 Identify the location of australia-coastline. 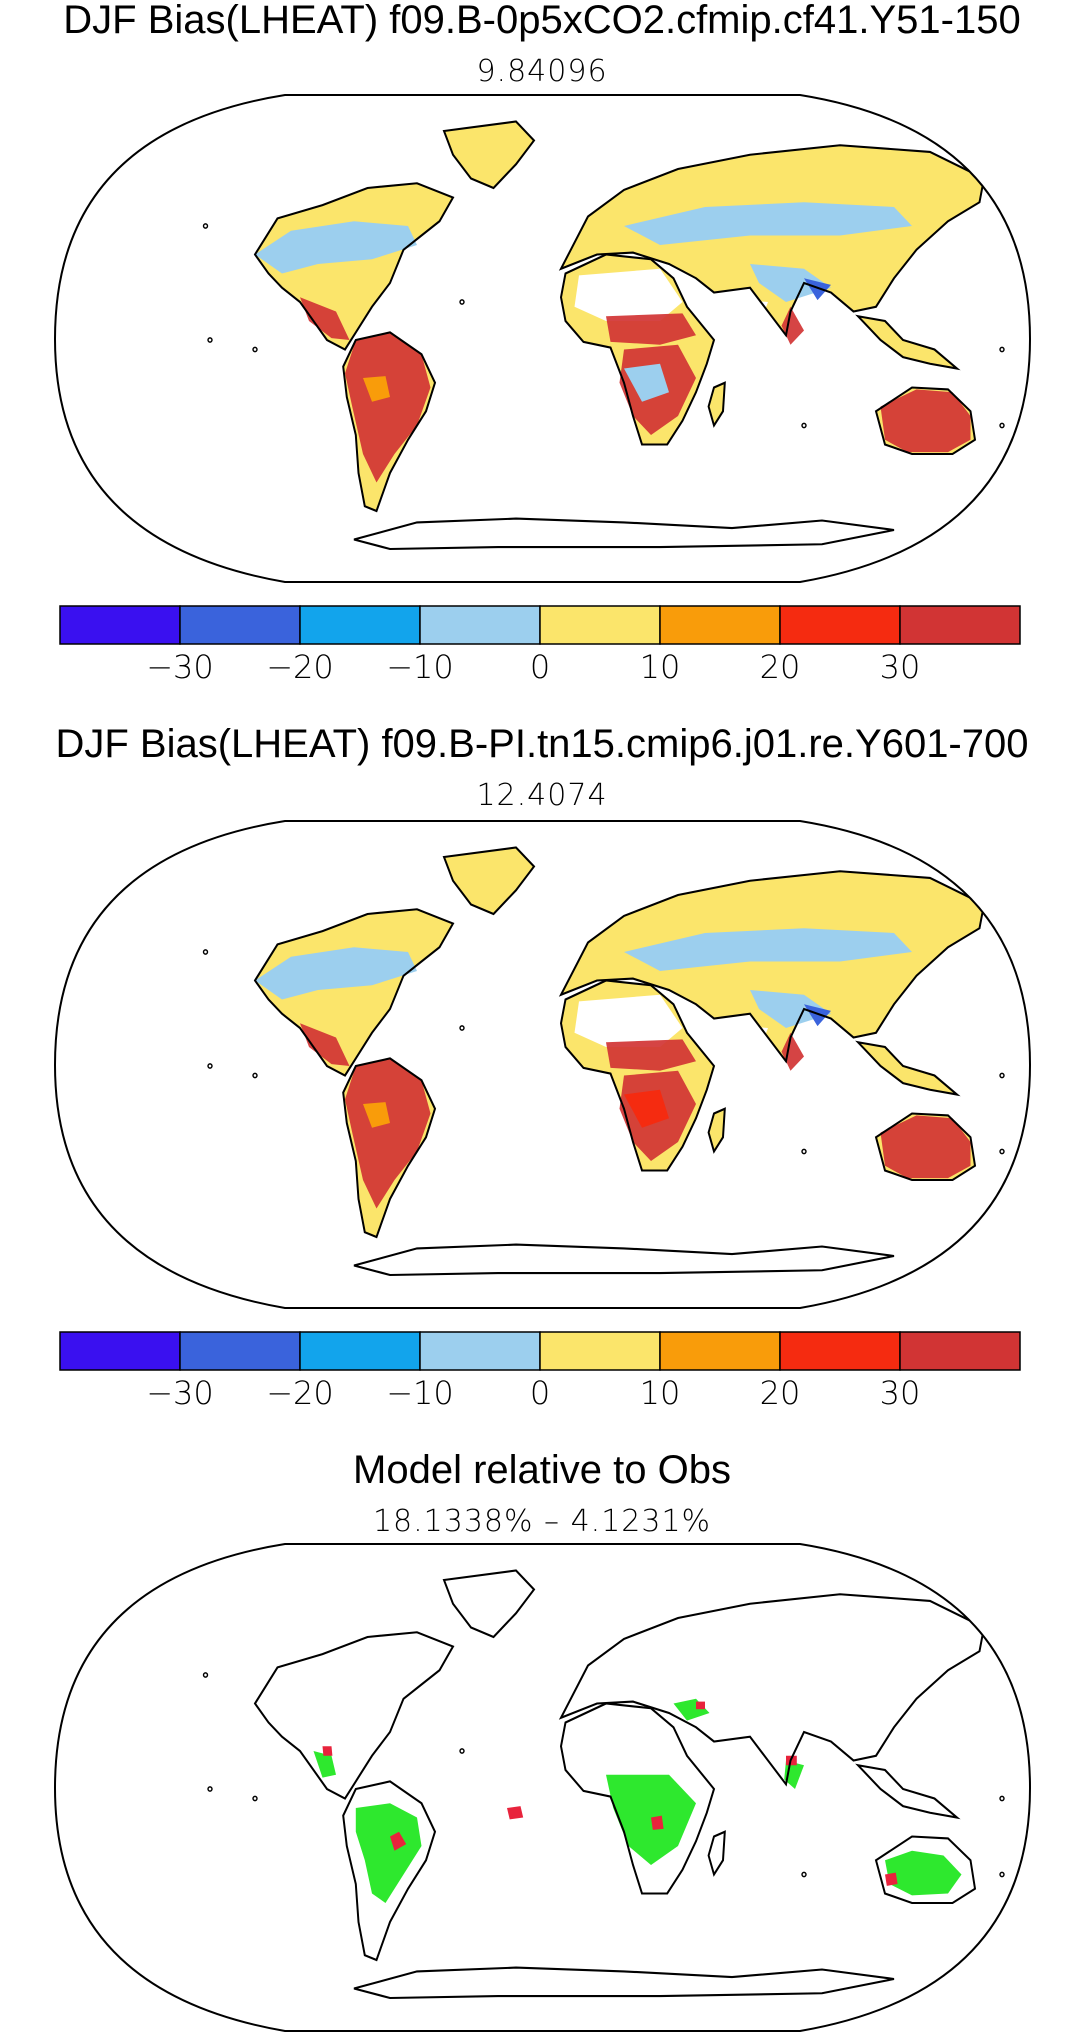
(925, 1147).